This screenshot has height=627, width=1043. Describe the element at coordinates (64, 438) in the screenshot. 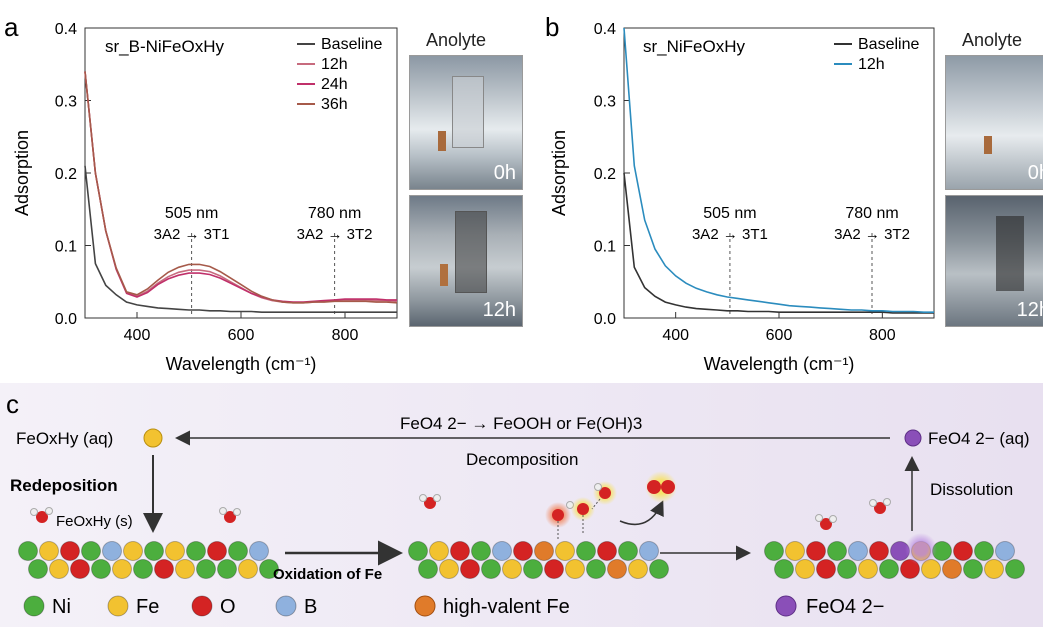

I see `feoxhy-aq-label: FeOxHy (aq)` at that location.